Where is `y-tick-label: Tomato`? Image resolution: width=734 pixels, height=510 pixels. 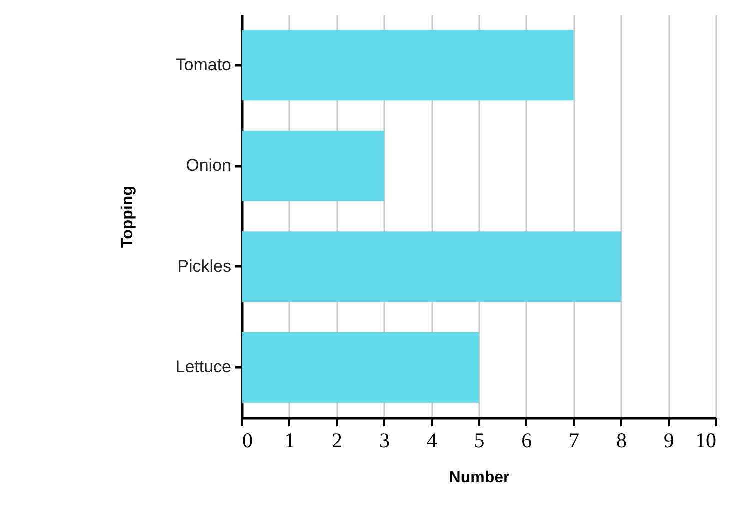 y-tick-label: Tomato is located at coordinates (204, 64).